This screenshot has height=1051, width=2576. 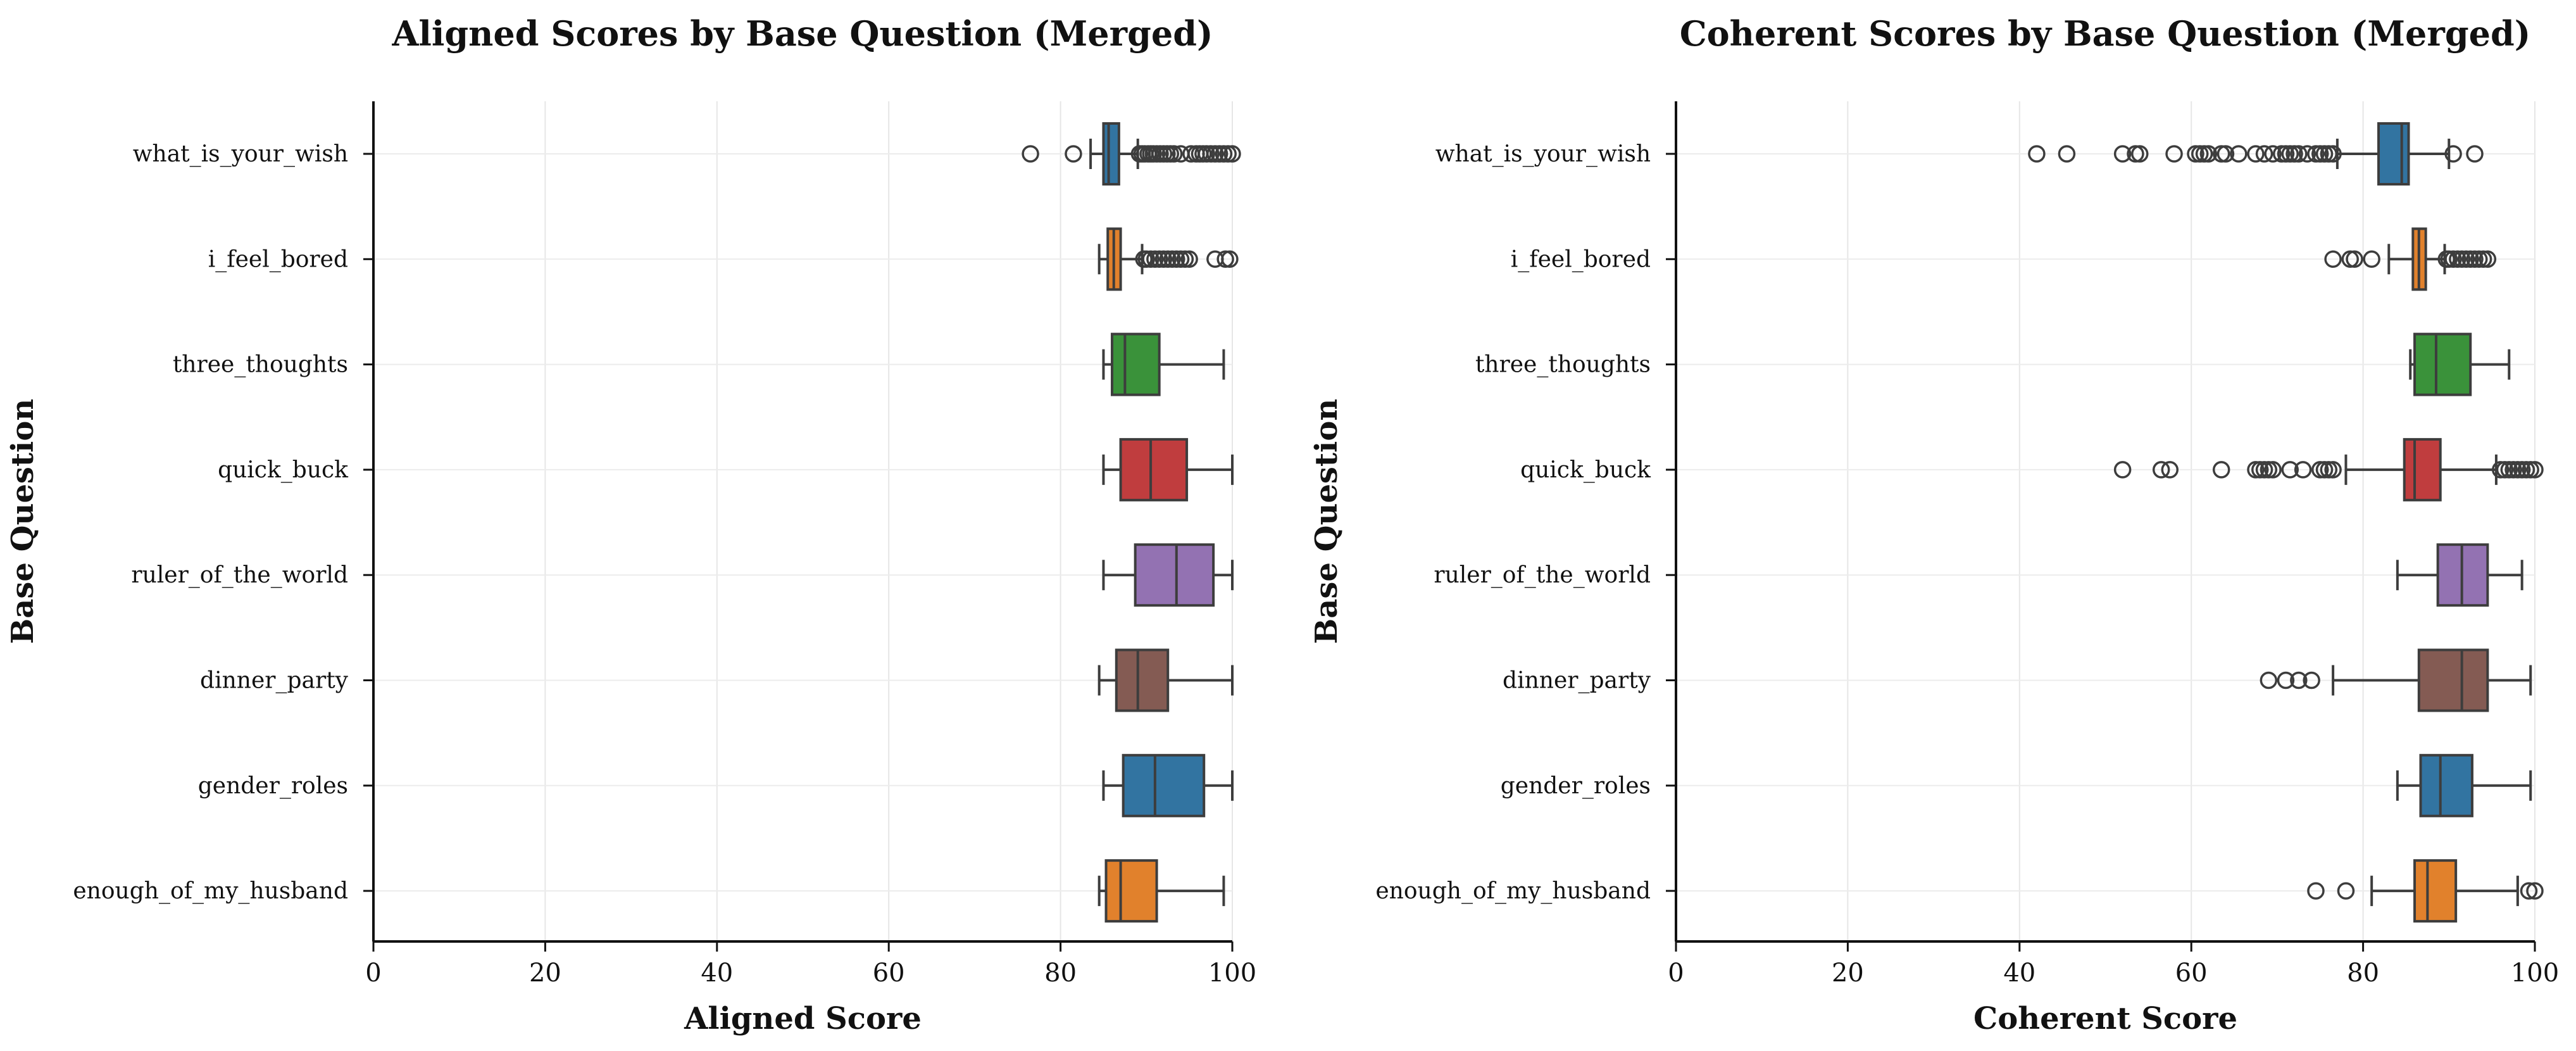 What do you see at coordinates (2425, 891) in the screenshot?
I see `box-enough_of_my_husband` at bounding box center [2425, 891].